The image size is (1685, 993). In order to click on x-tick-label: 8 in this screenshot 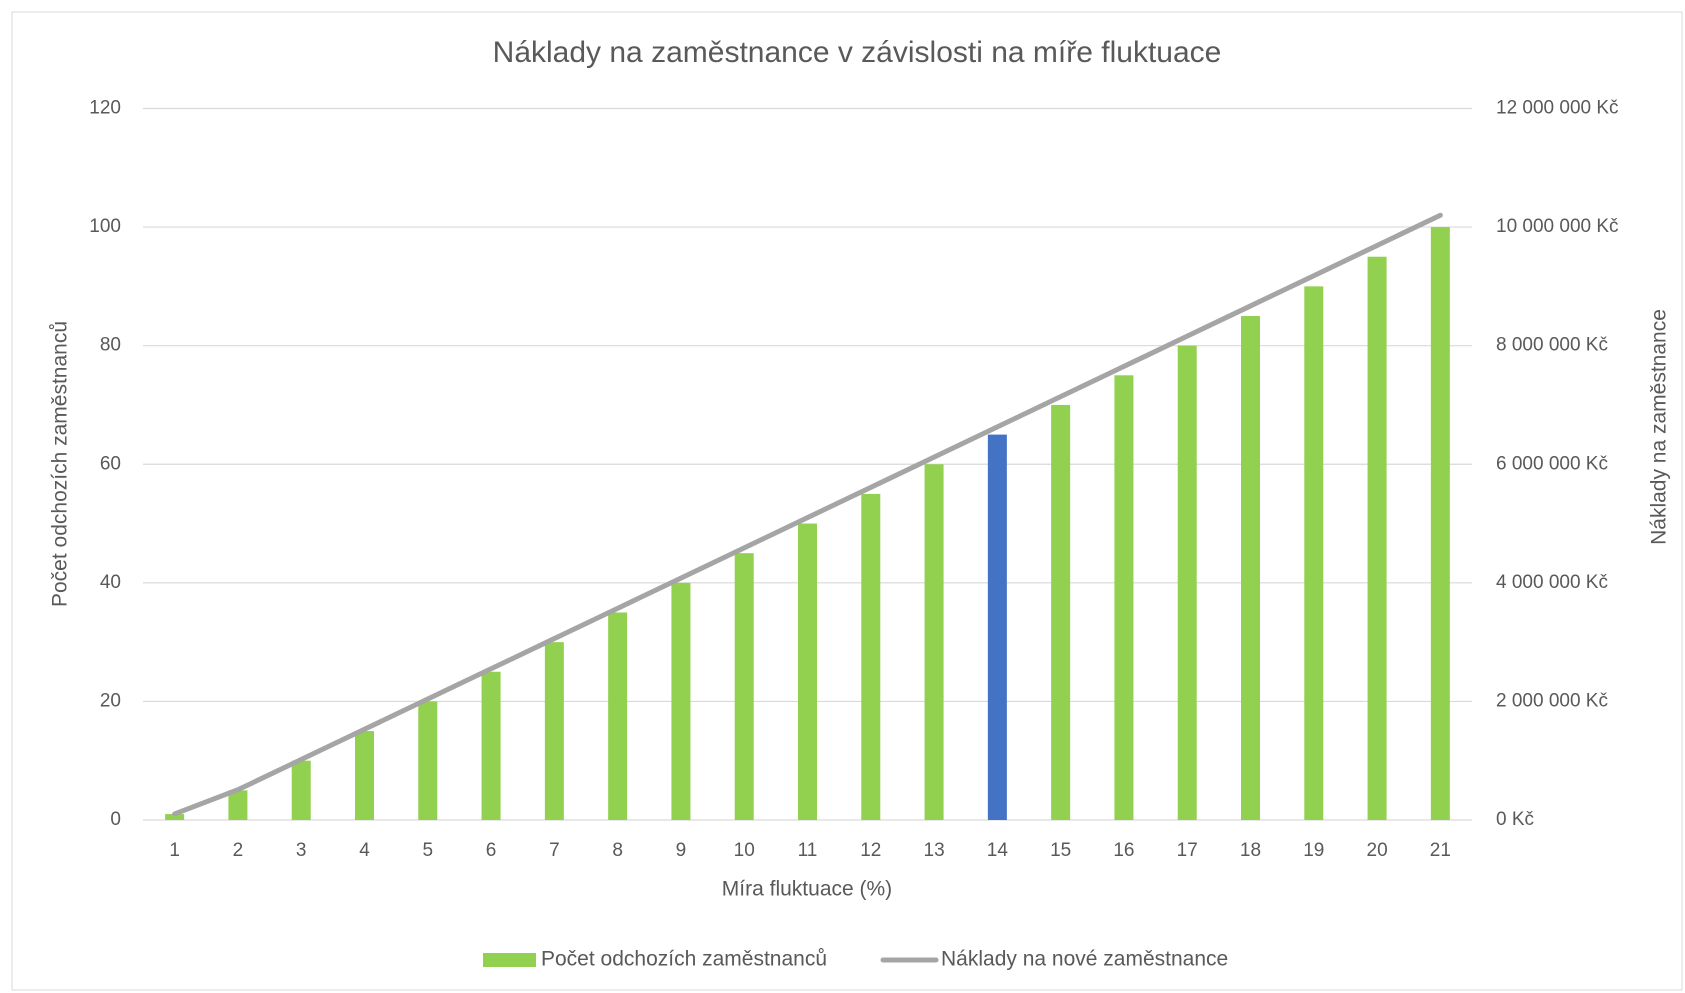, I will do `click(617, 850)`.